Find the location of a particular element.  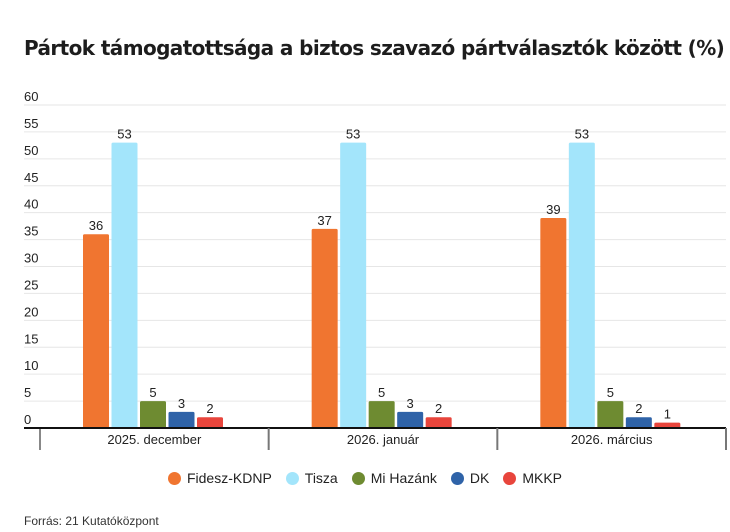

y-tick-label: 40 is located at coordinates (31, 204).